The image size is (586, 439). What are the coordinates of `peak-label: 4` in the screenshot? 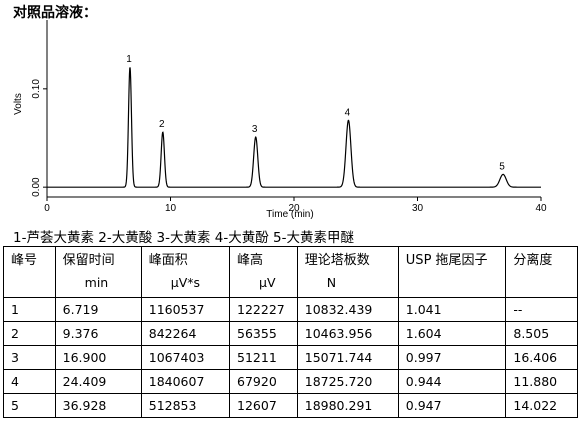 It's located at (348, 112).